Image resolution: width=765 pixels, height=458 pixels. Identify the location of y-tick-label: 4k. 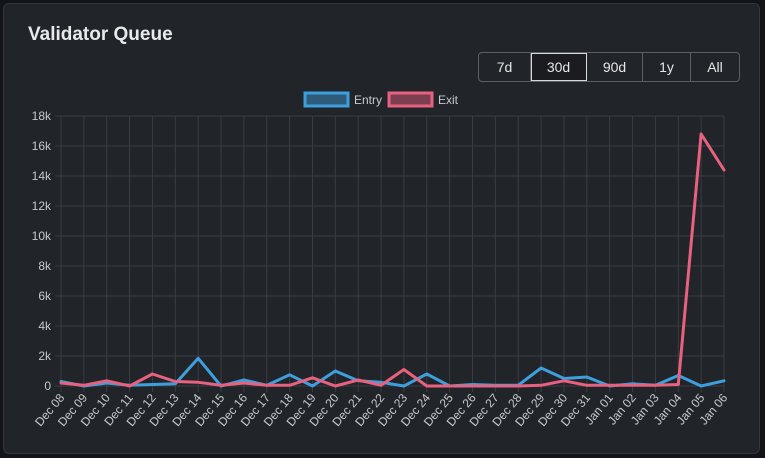
(45, 326).